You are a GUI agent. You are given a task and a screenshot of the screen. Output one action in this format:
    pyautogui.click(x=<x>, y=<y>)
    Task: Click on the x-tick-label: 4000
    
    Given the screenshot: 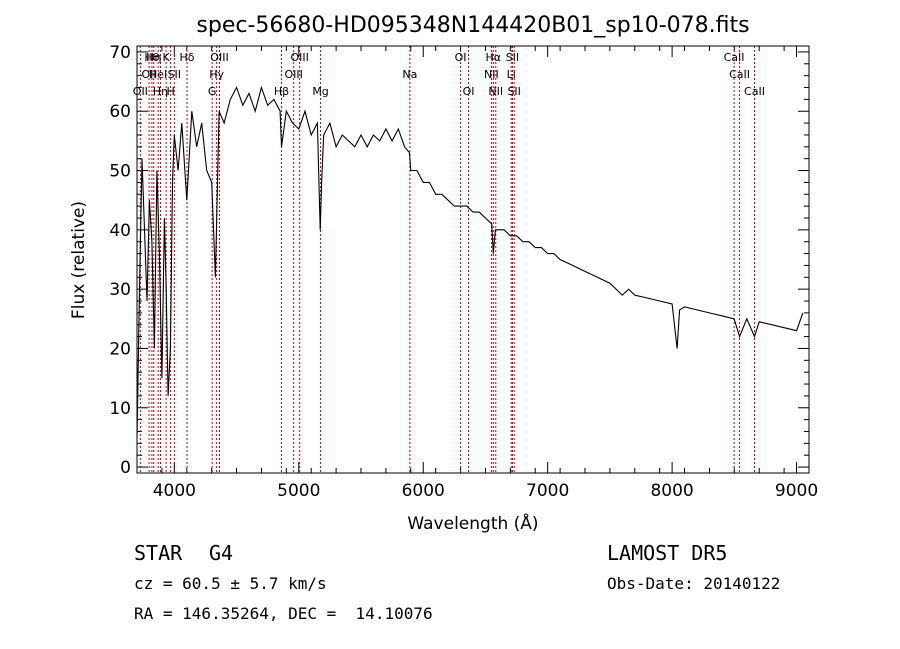 What is the action you would take?
    pyautogui.click(x=174, y=491)
    